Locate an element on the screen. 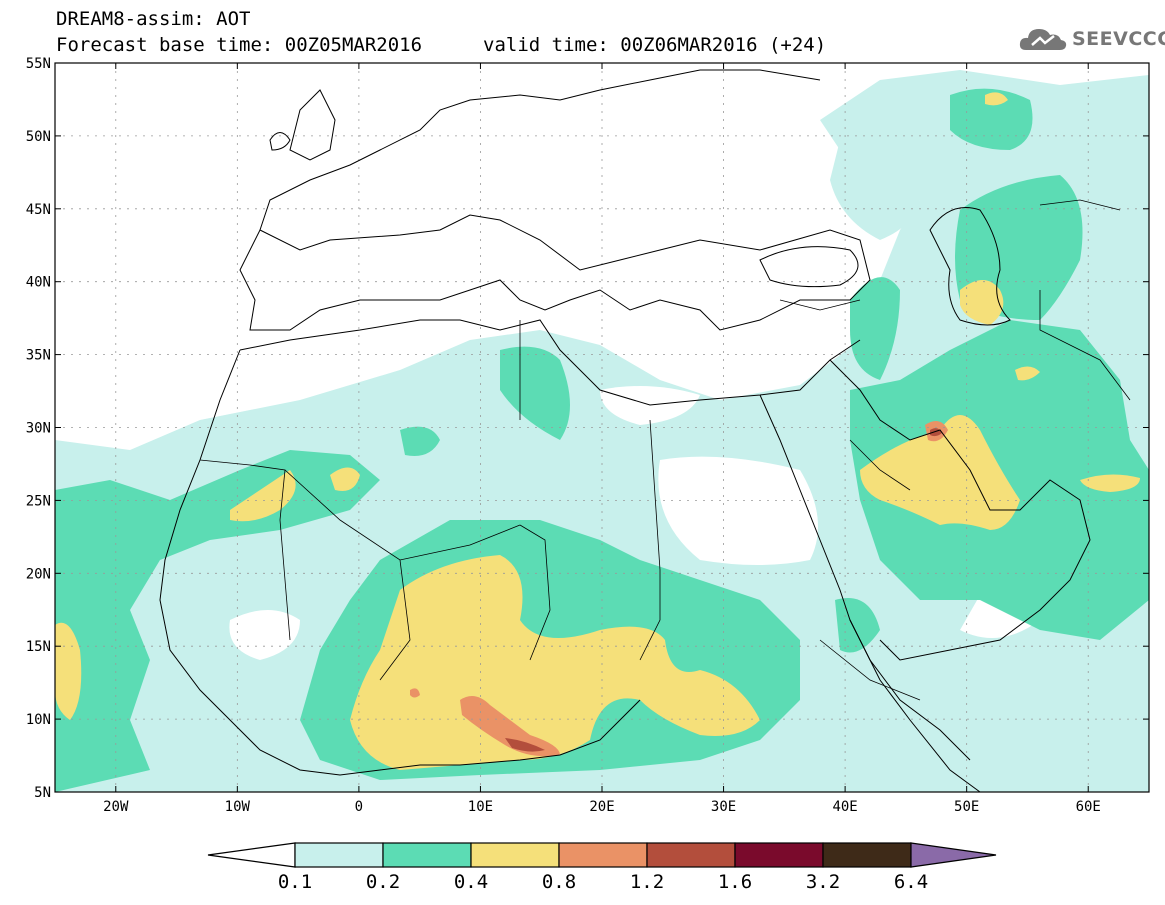 The height and width of the screenshot is (905, 1165). aot-colorbar: 0.1 0.2 0.4 0.8 1.2 1.6 3.2 6.4 is located at coordinates (602, 867).